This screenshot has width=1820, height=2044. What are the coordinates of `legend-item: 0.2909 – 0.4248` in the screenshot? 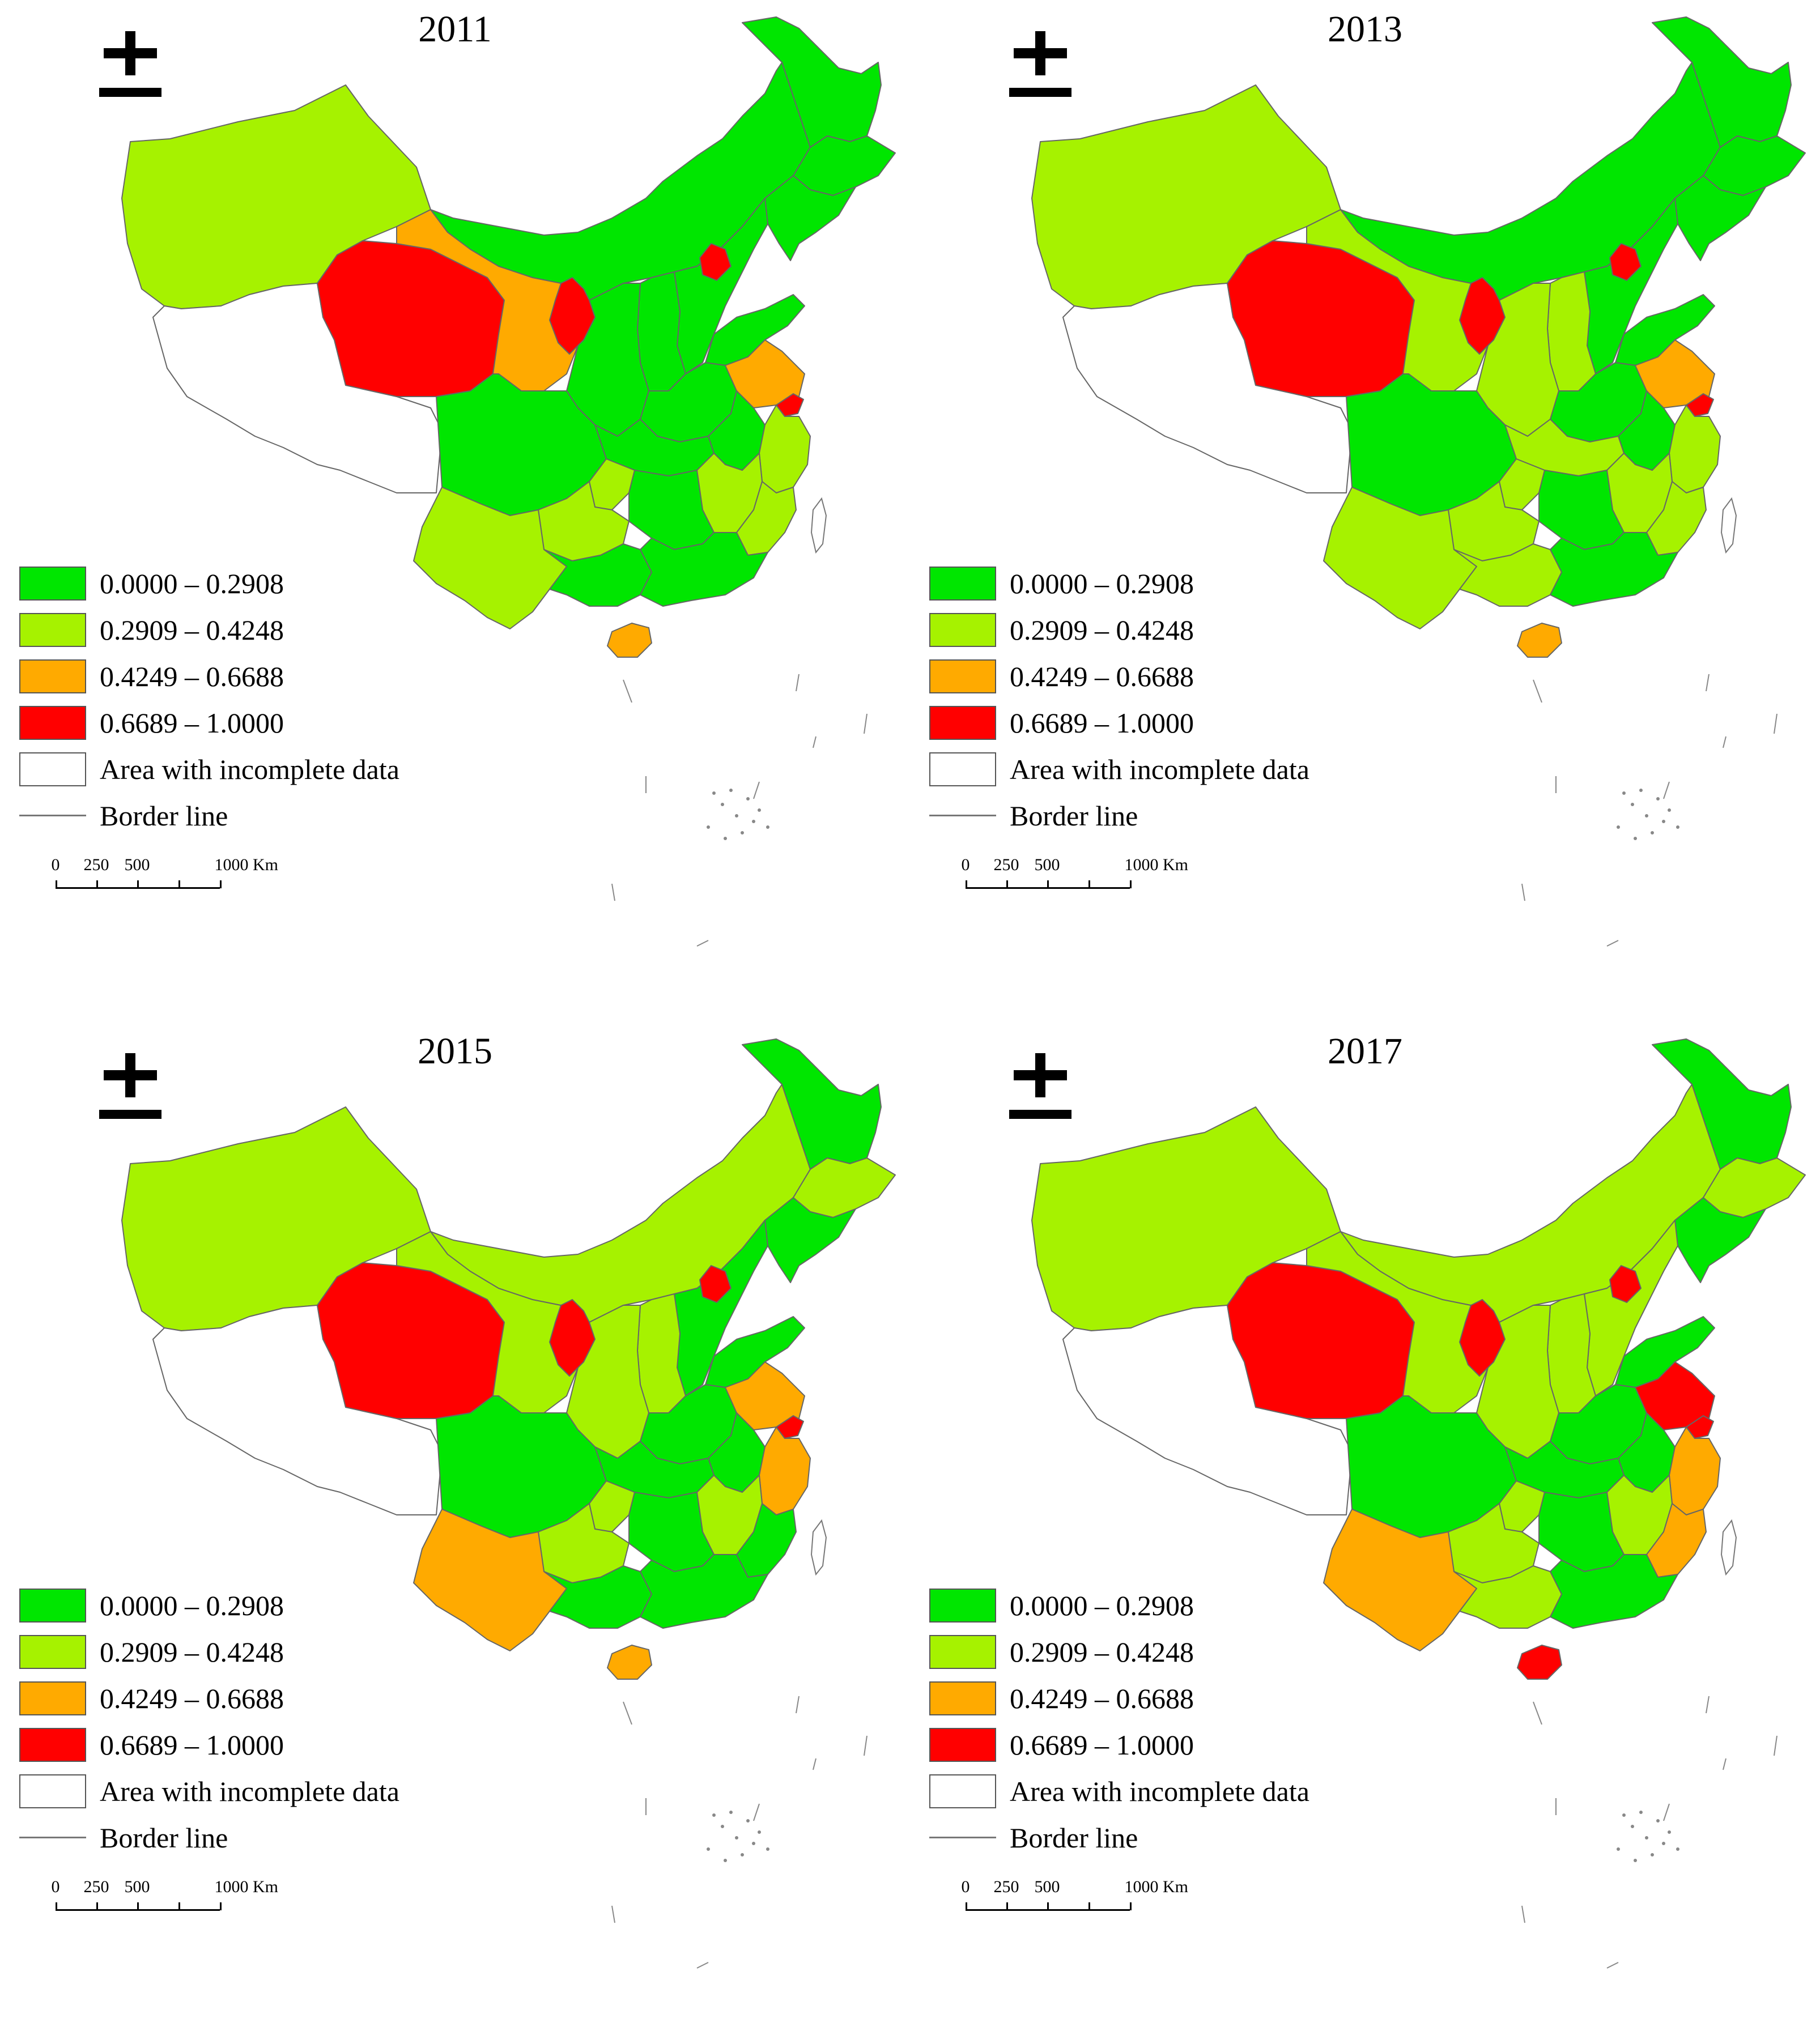 It's located at (1156, 1652).